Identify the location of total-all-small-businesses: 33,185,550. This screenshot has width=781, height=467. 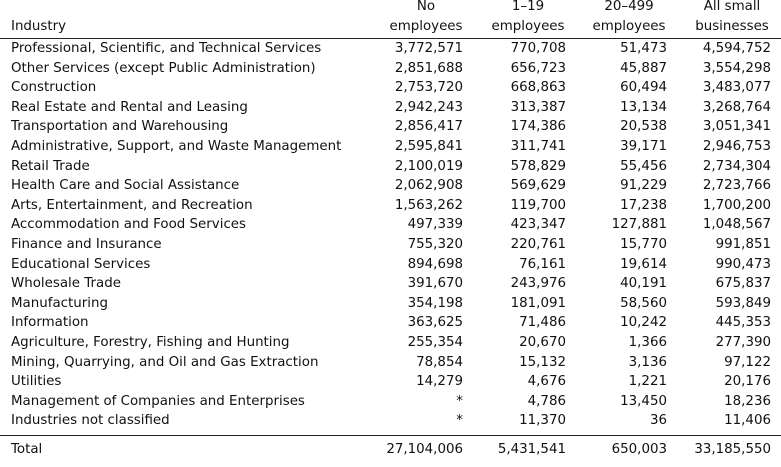
(732, 449).